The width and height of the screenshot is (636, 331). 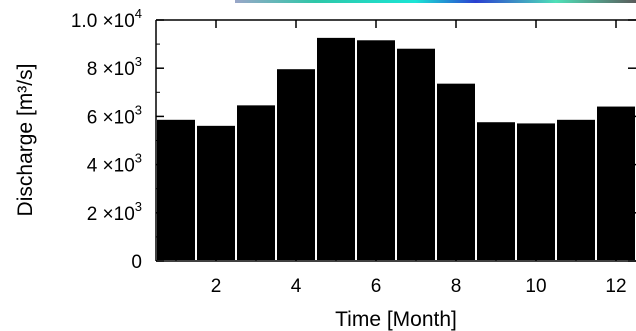 What do you see at coordinates (296, 286) in the screenshot?
I see `x-tick-label-4: 4` at bounding box center [296, 286].